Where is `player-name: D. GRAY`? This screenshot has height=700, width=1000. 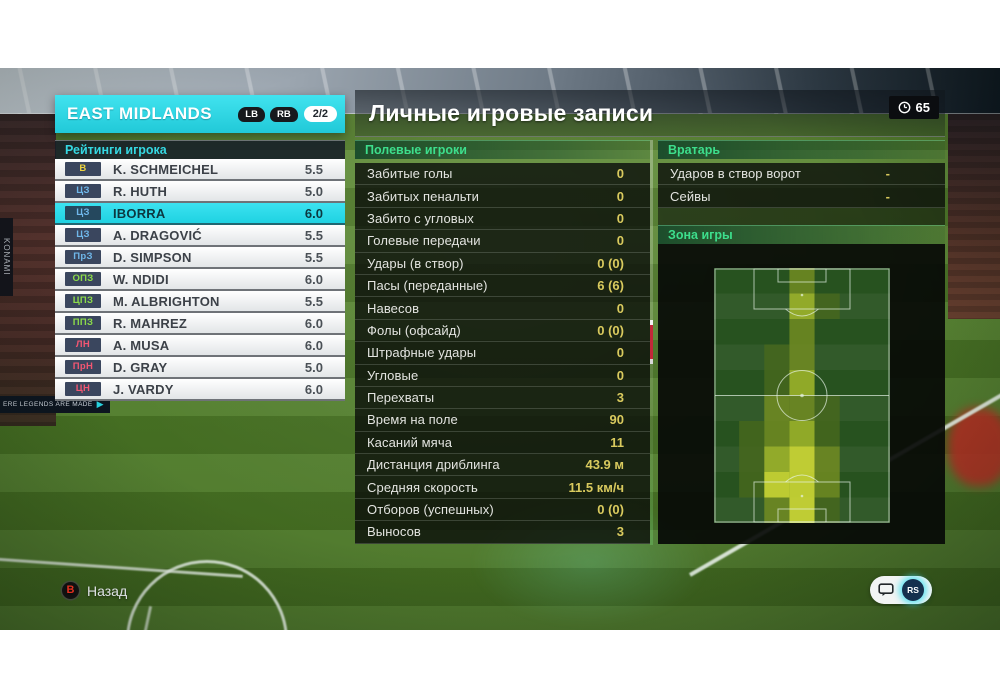
player-name: D. GRAY is located at coordinates (140, 367).